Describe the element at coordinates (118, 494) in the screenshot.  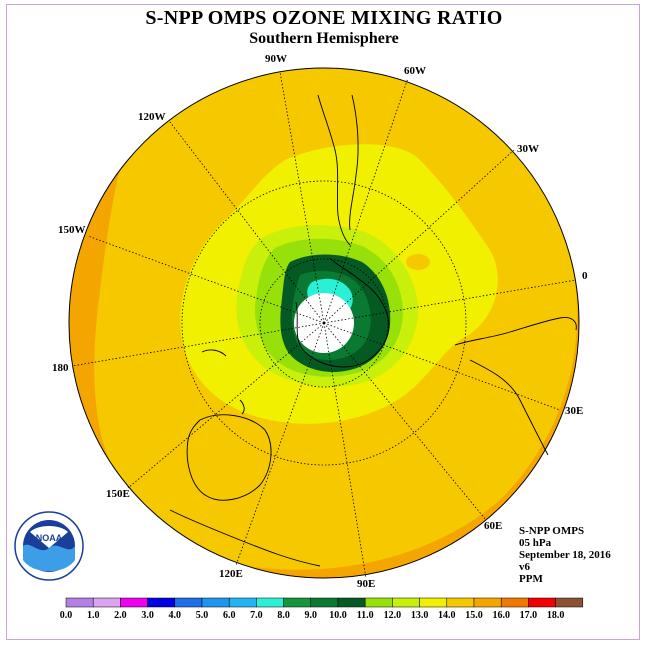
I see `label-150e: 150E` at that location.